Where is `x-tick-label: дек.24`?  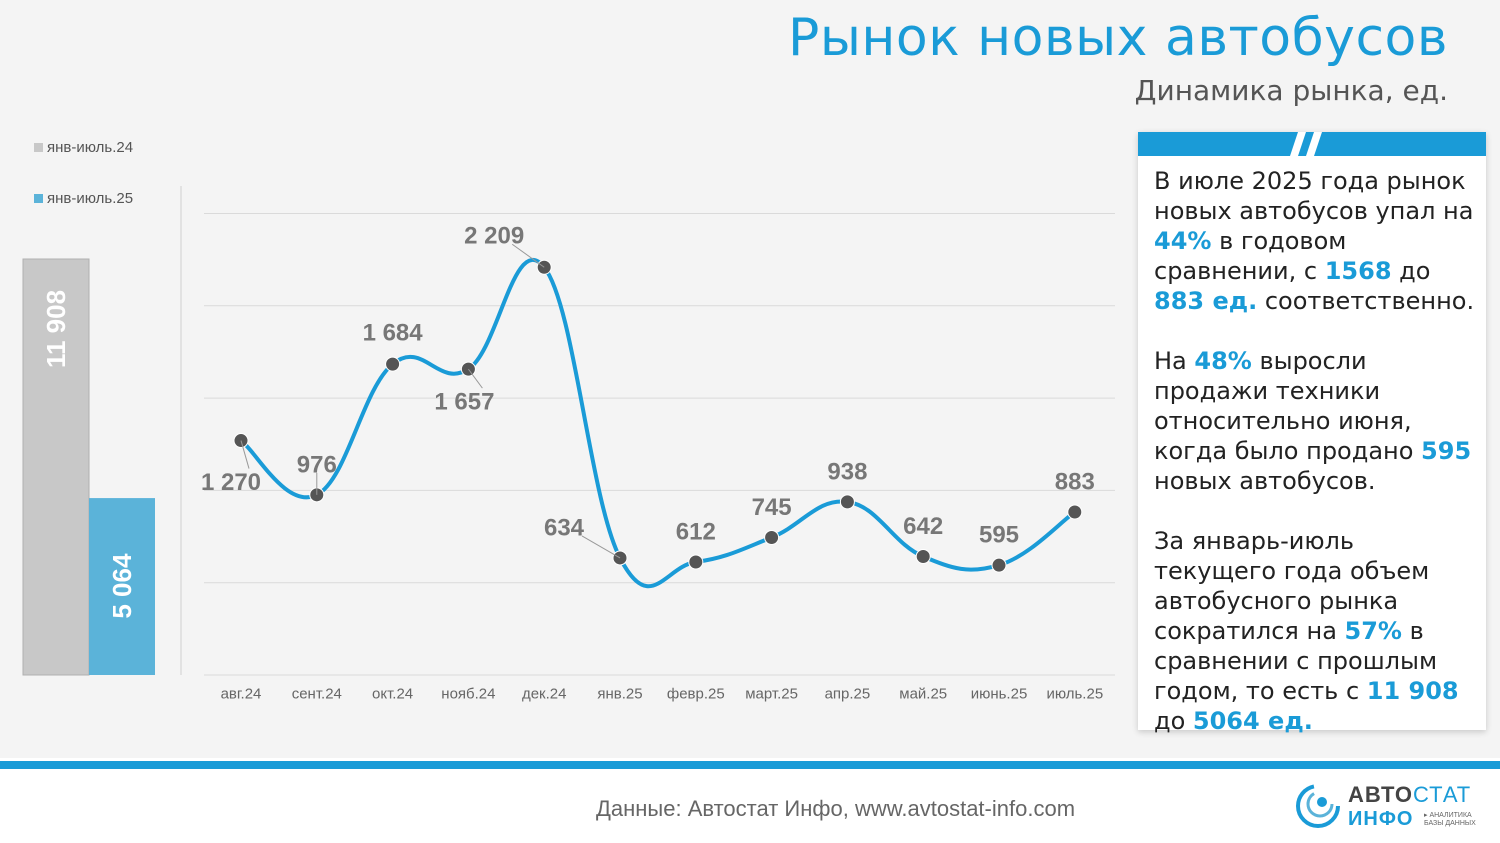 x-tick-label: дек.24 is located at coordinates (544, 694).